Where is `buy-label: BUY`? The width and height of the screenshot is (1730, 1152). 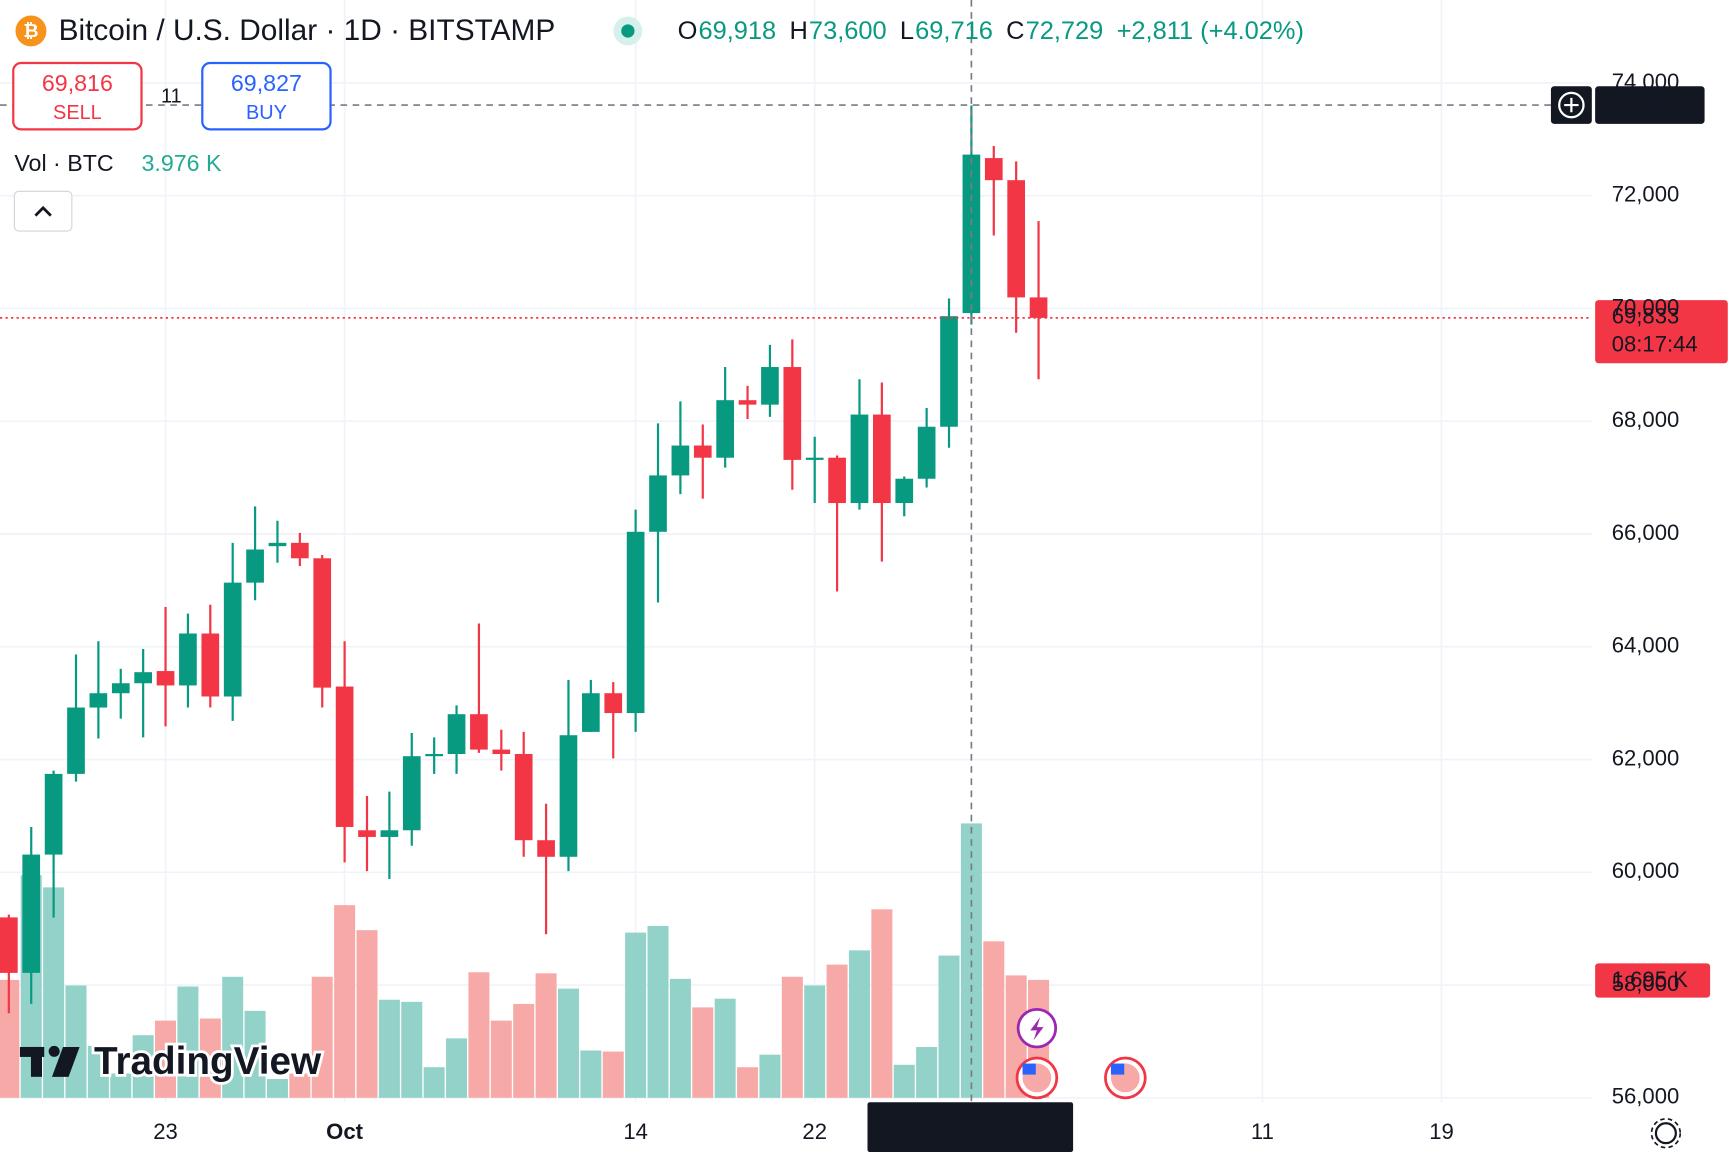 buy-label: BUY is located at coordinates (266, 113).